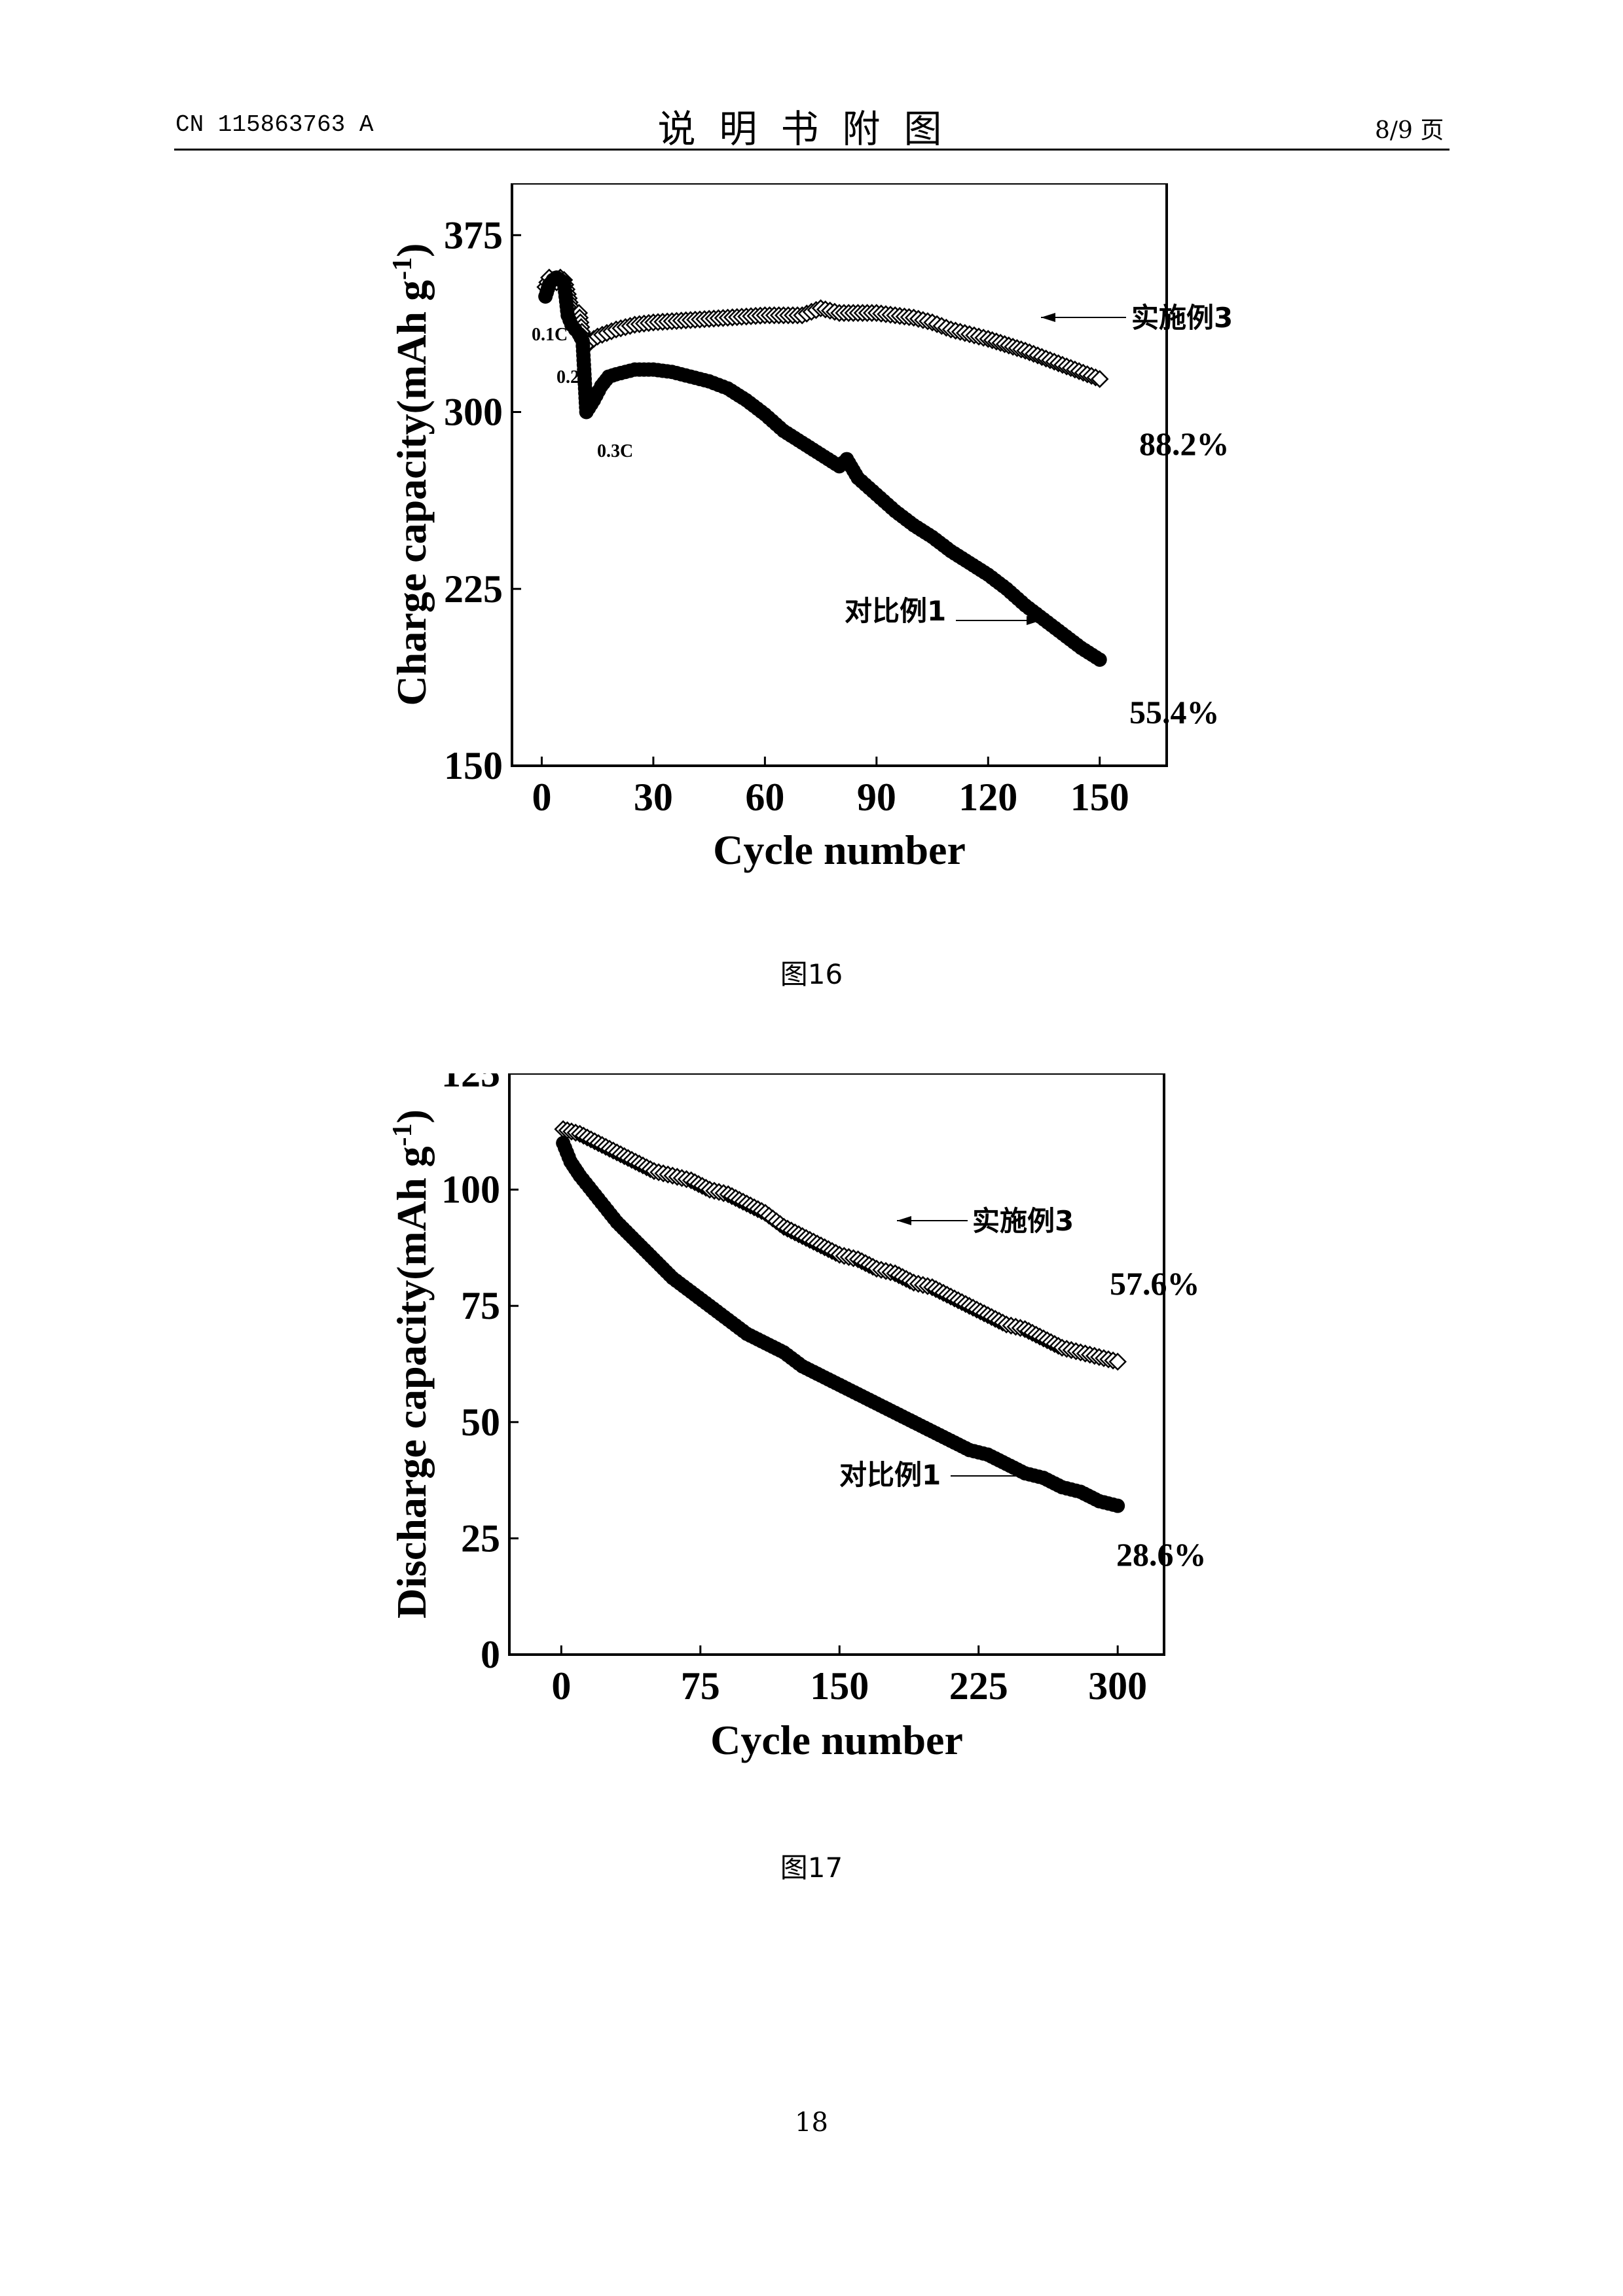 The image size is (1623, 2296). What do you see at coordinates (764, 797) in the screenshot?
I see `x-tick-label: 60` at bounding box center [764, 797].